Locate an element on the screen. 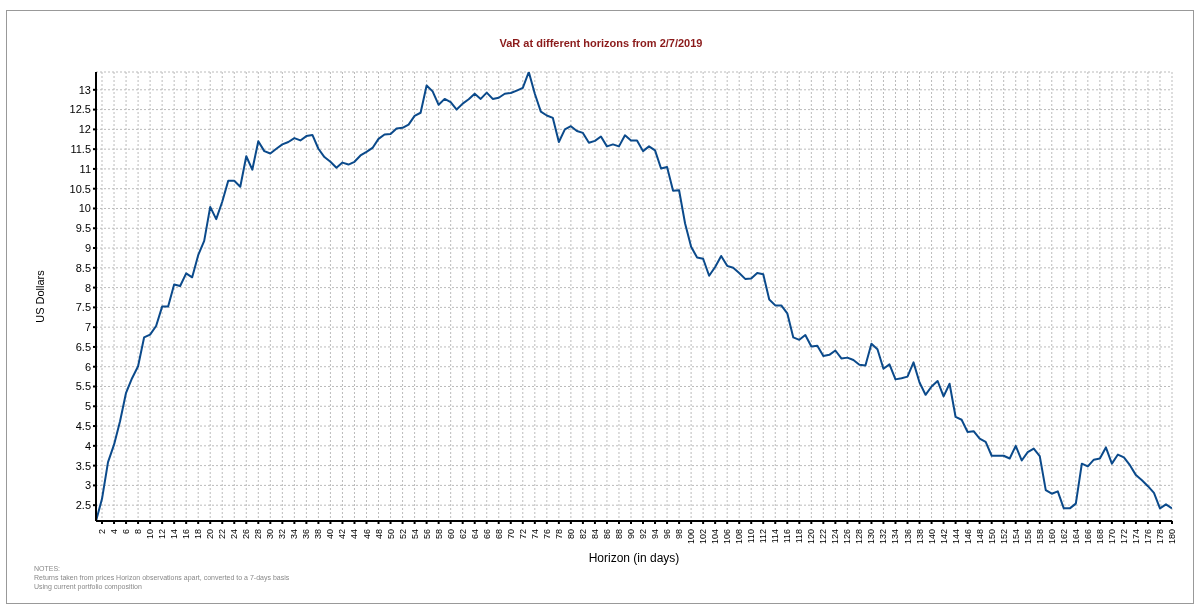  x-tick-label: 58 is located at coordinates (438, 534).